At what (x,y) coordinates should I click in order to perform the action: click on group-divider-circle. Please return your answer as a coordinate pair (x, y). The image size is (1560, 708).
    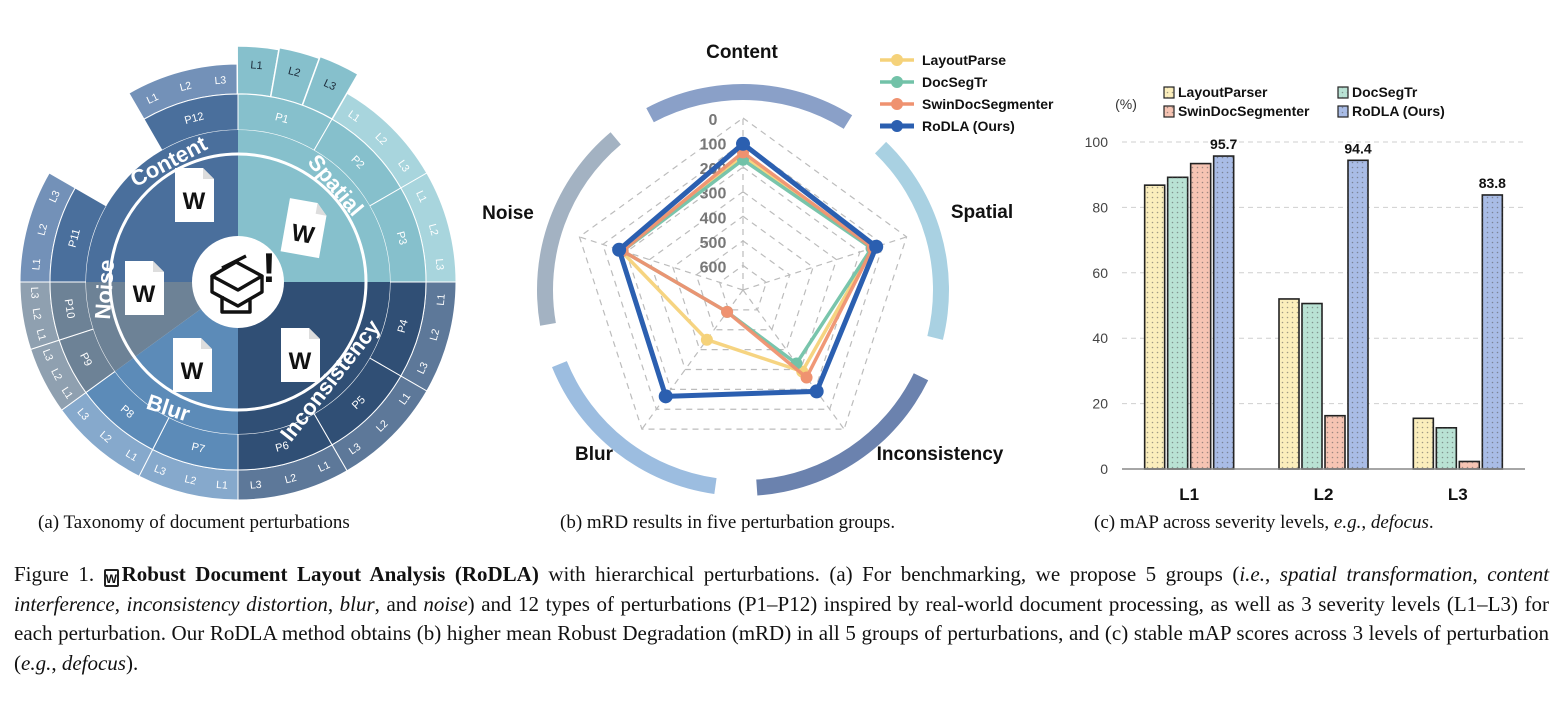
    Looking at the image, I should click on (238, 282).